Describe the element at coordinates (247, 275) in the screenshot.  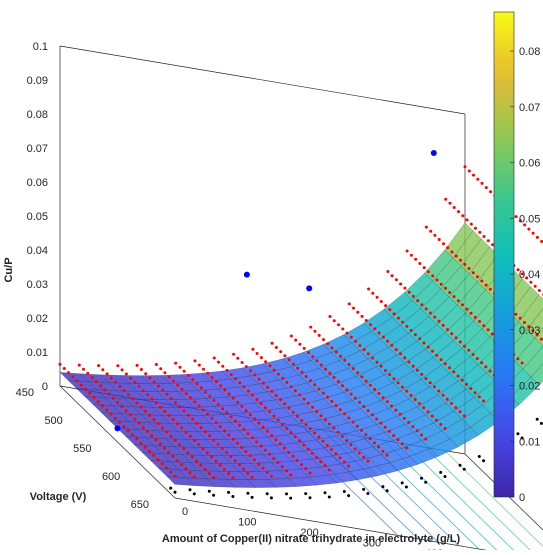
I see `experimental-point` at that location.